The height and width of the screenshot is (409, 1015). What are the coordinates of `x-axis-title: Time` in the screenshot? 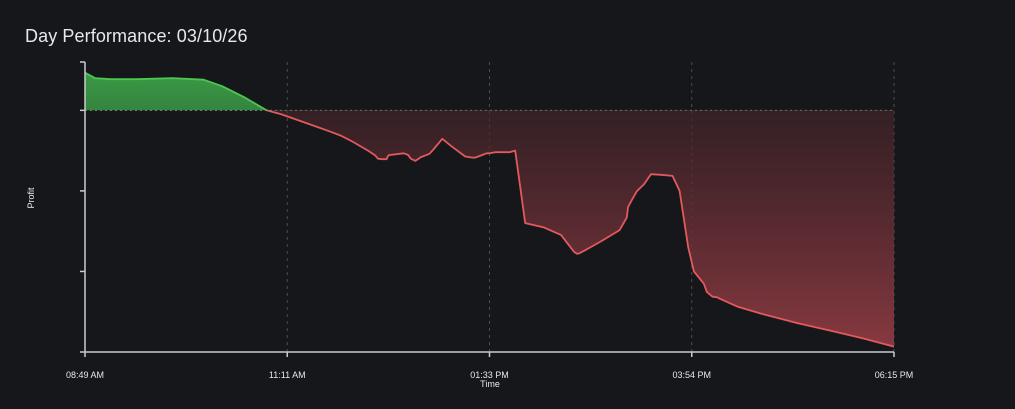 It's located at (490, 384).